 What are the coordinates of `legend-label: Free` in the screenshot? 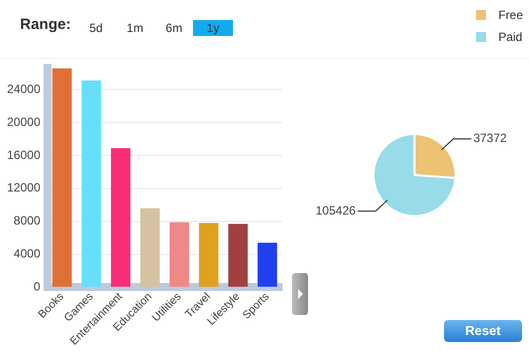 It's located at (510, 15).